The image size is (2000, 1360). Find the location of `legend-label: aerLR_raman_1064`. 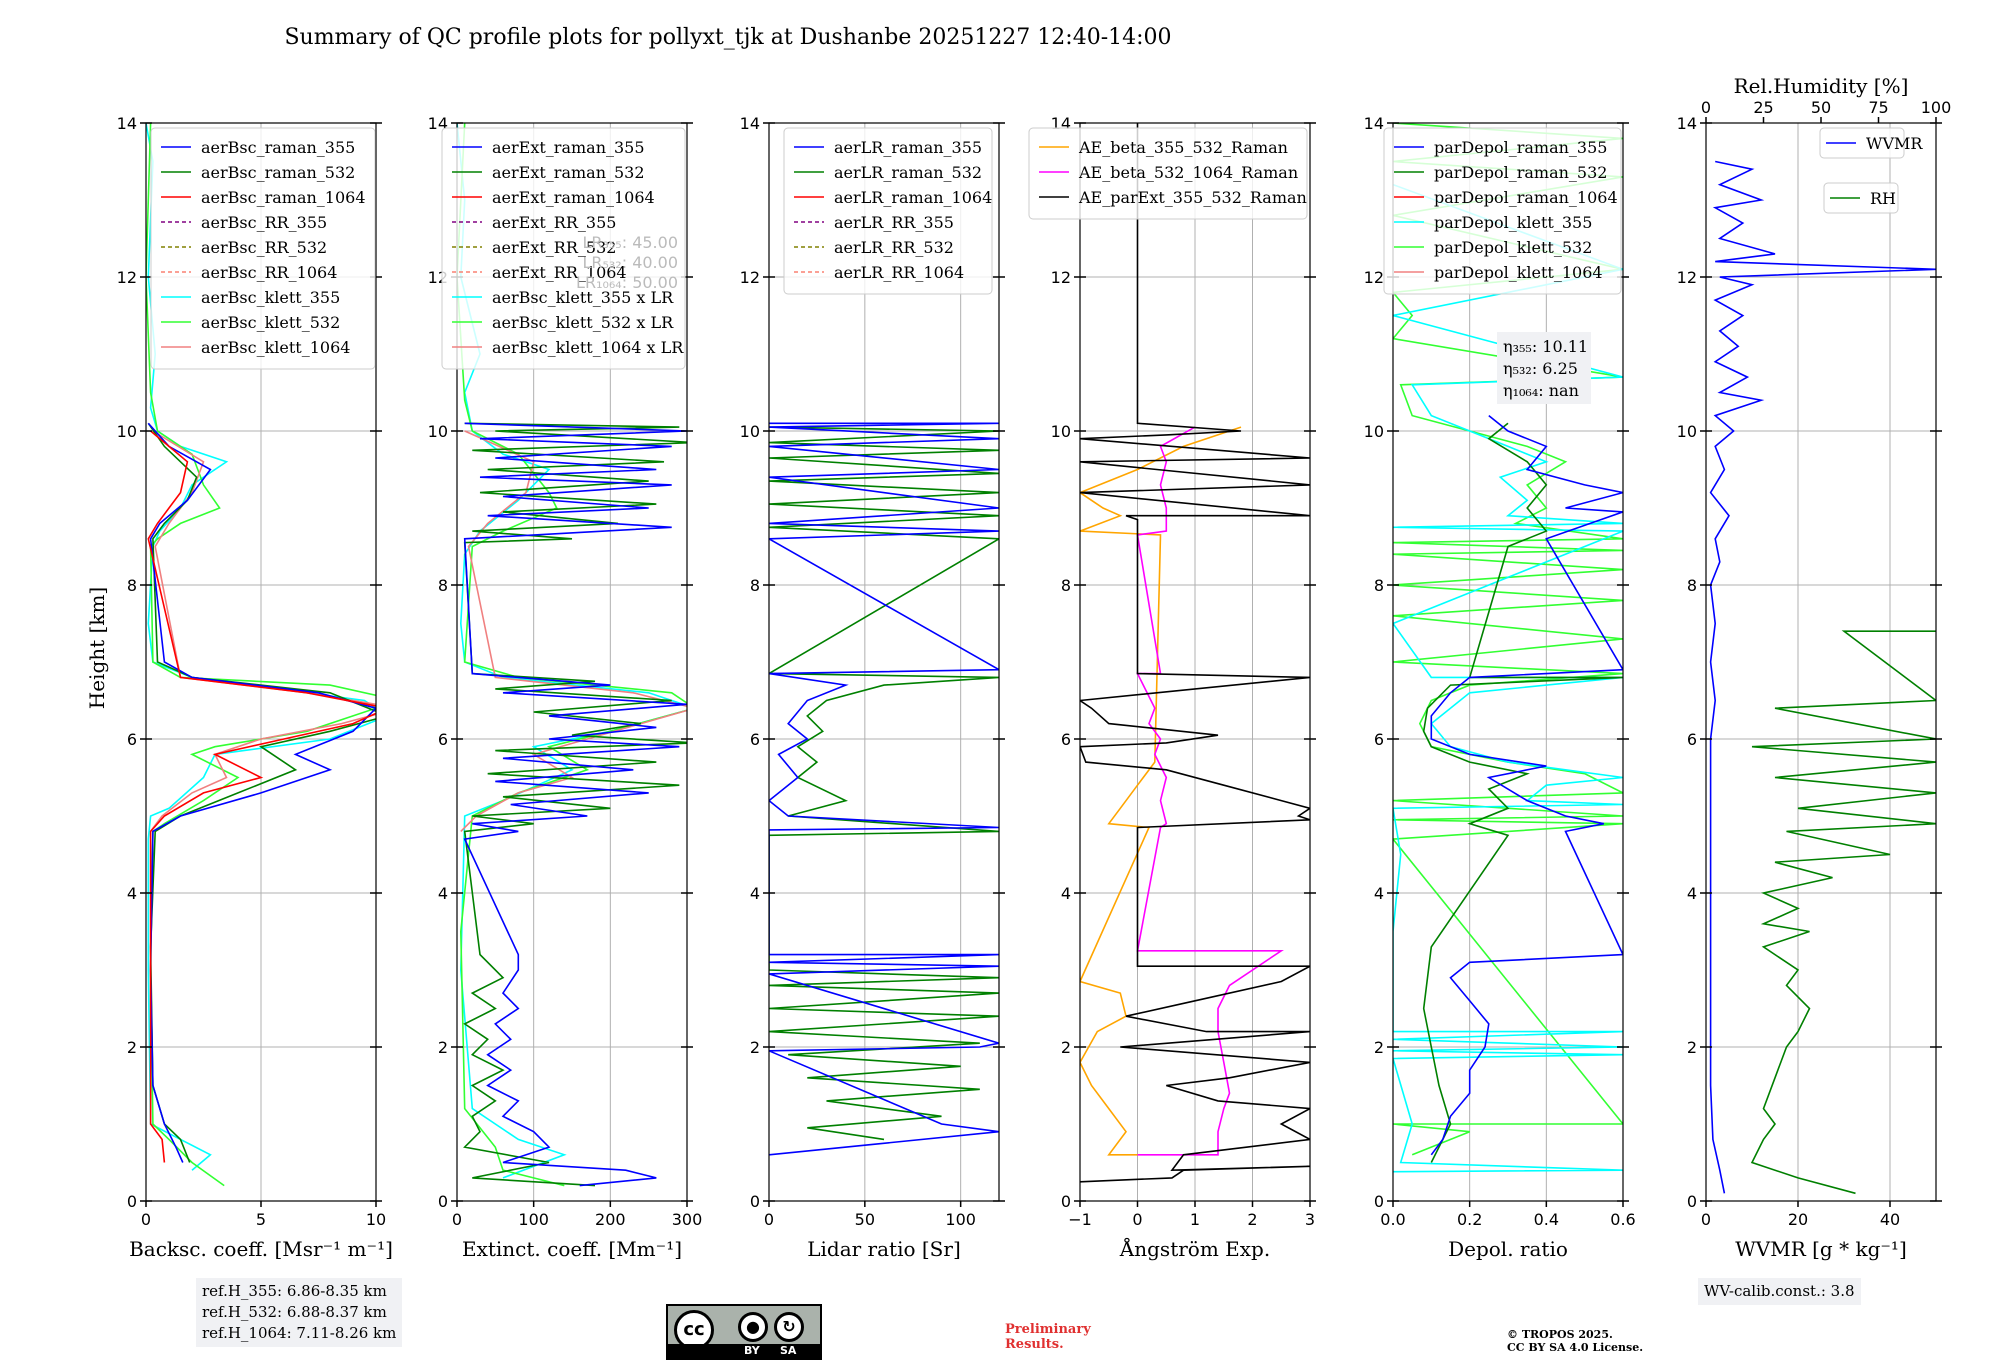

legend-label: aerLR_raman_1064 is located at coordinates (913, 197).